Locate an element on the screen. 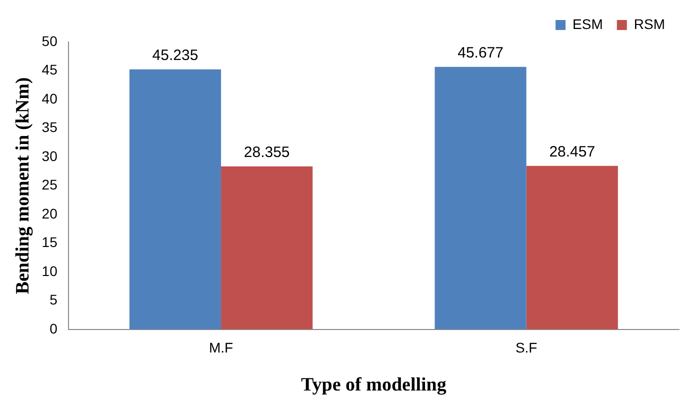  y-tick-label: 45 is located at coordinates (50, 70).